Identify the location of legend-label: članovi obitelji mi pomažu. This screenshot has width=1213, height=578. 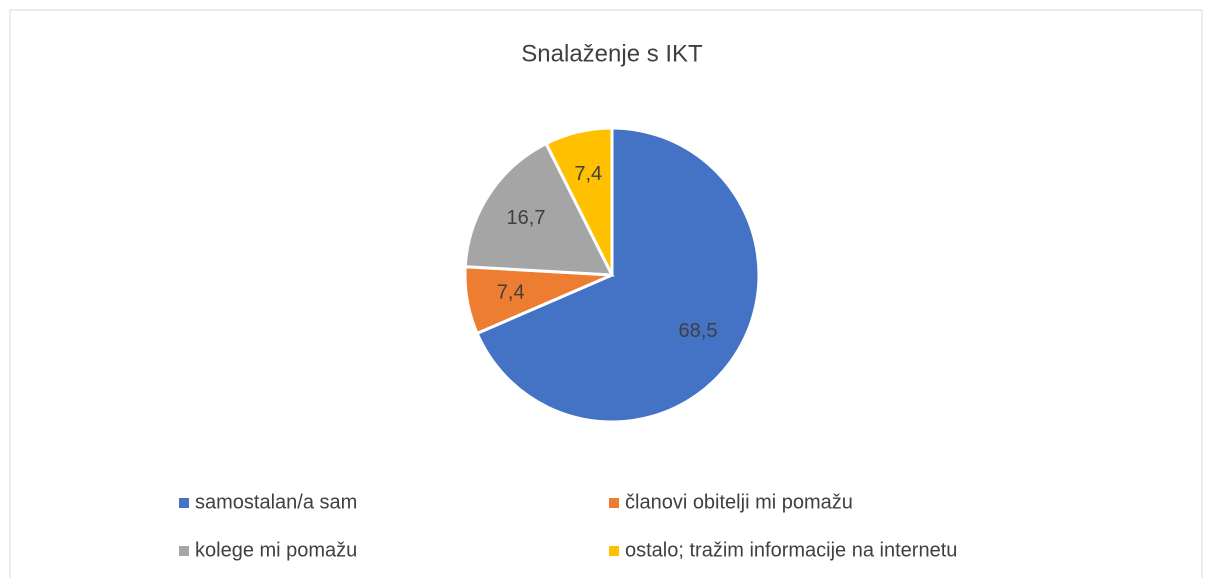
(739, 502).